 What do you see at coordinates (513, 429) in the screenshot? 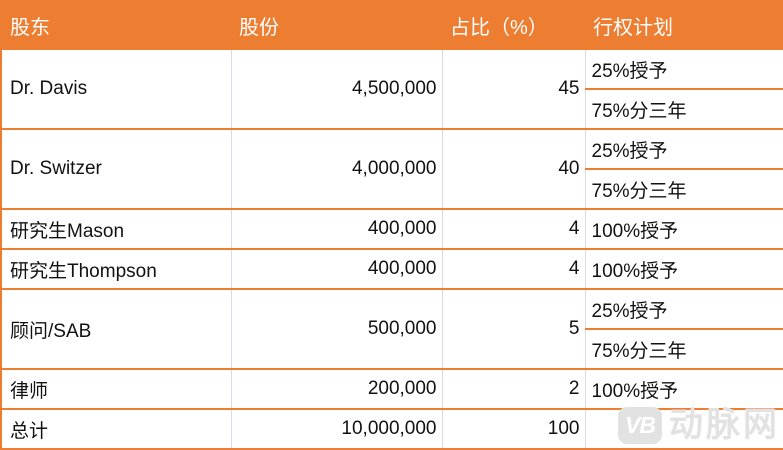
I see `cell-percent: 100` at bounding box center [513, 429].